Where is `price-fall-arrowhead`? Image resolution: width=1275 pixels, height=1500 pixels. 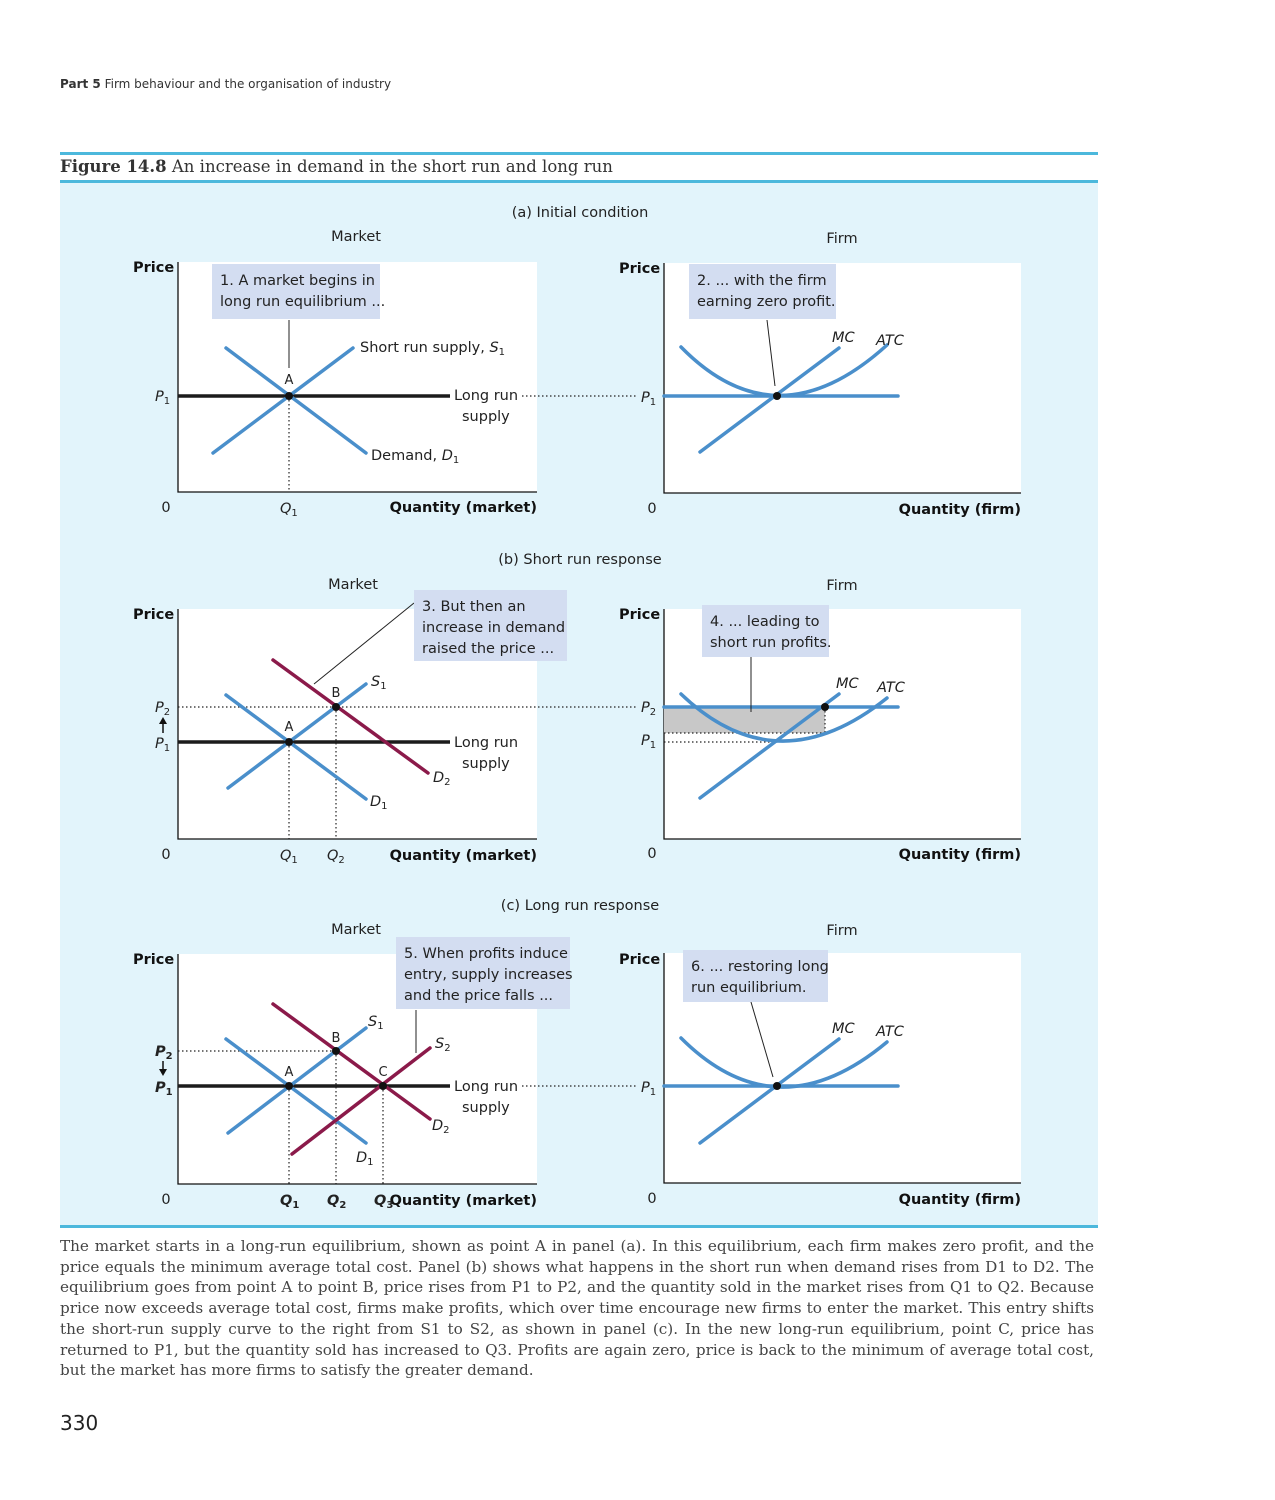
price-fall-arrowhead is located at coordinates (163, 1072).